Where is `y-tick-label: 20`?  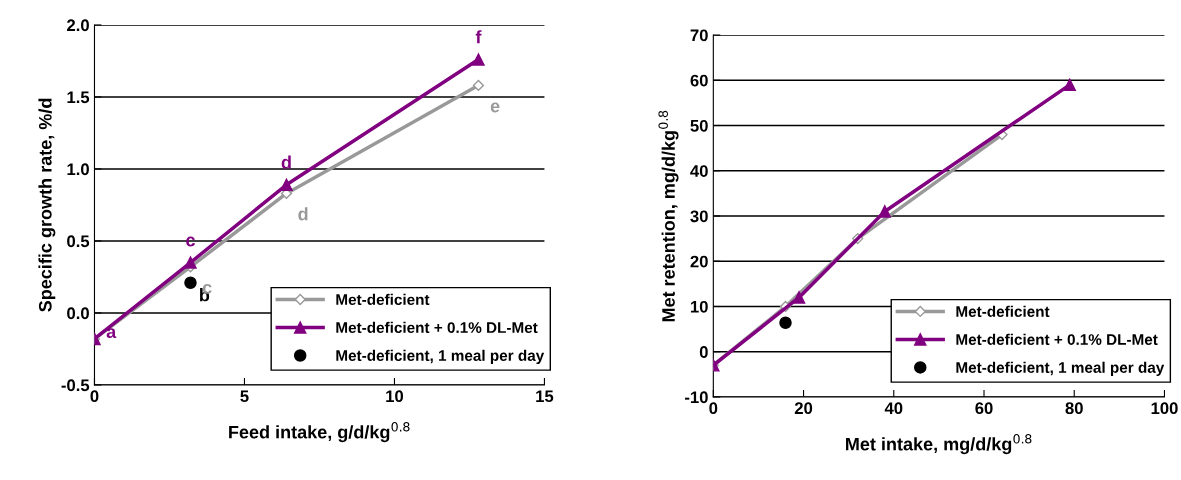
y-tick-label: 20 is located at coordinates (699, 261).